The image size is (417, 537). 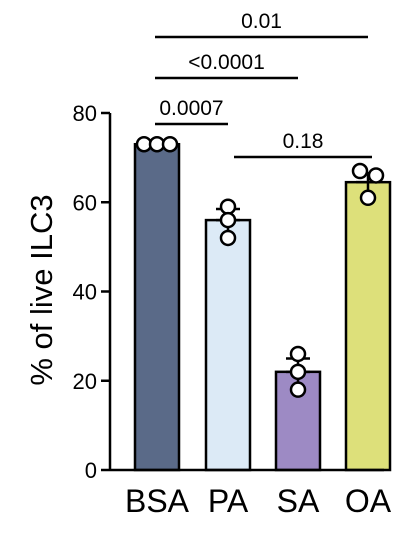 What do you see at coordinates (303, 141) in the screenshot?
I see `significance-label: 0.18` at bounding box center [303, 141].